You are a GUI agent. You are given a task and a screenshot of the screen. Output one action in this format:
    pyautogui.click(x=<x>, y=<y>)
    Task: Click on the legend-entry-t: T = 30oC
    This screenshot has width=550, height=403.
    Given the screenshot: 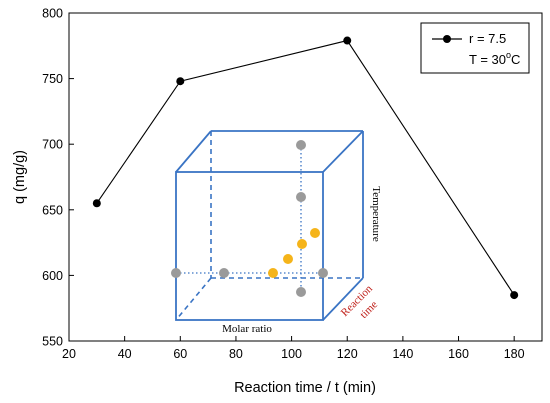 What is the action you would take?
    pyautogui.click(x=494, y=58)
    